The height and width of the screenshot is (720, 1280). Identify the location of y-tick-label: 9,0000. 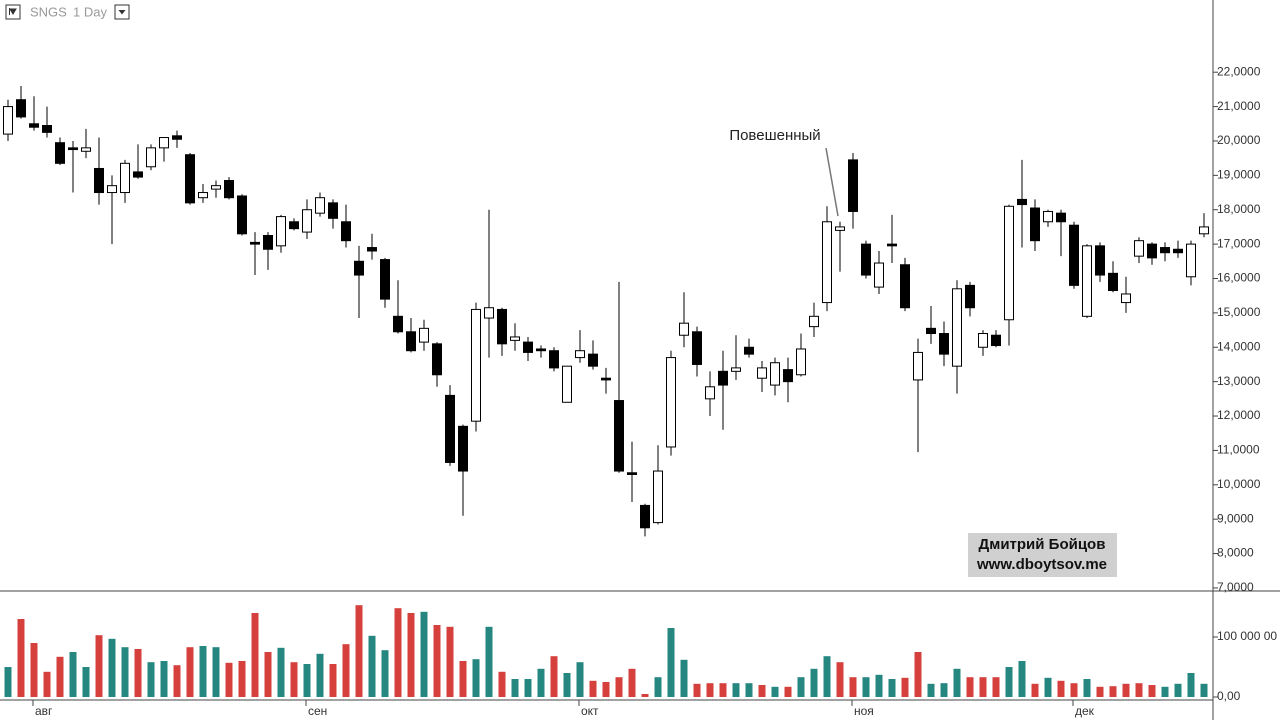
(1235, 518).